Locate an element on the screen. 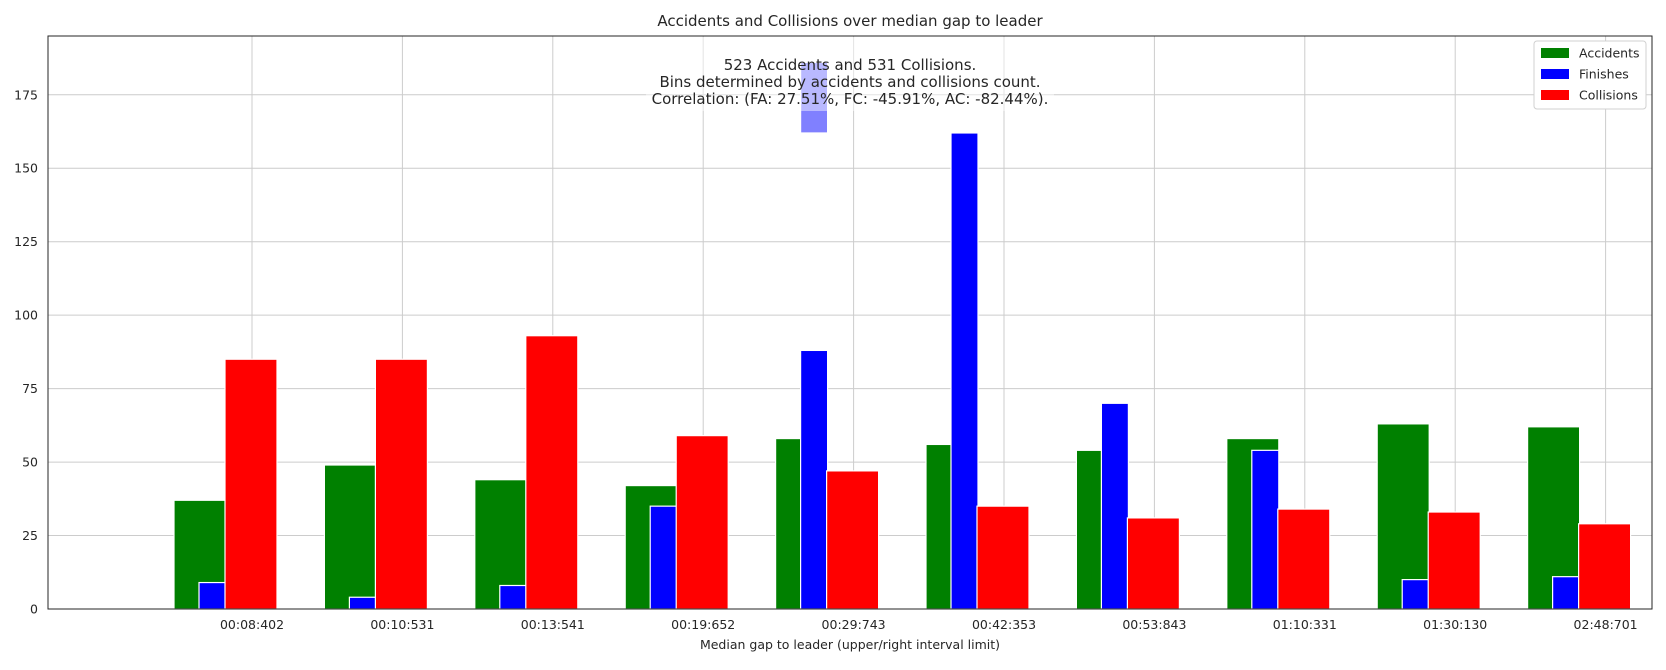  y-tick-label: 50 is located at coordinates (30, 462).